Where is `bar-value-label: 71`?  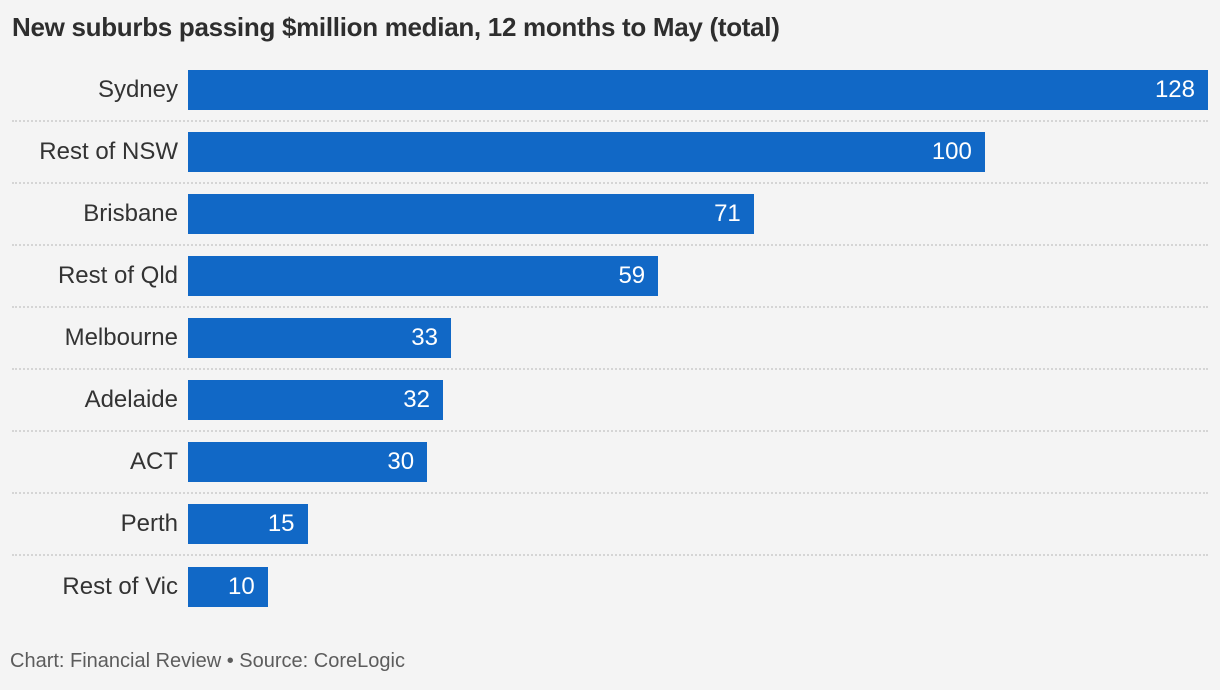
bar-value-label: 71 is located at coordinates (727, 213).